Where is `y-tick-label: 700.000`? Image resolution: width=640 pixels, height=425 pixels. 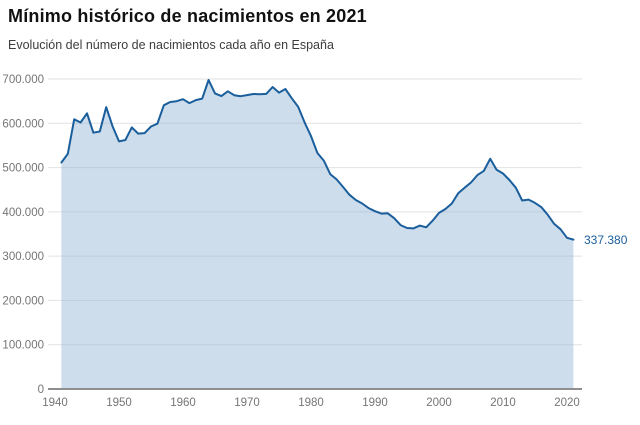
y-tick-label: 700.000 is located at coordinates (23, 80).